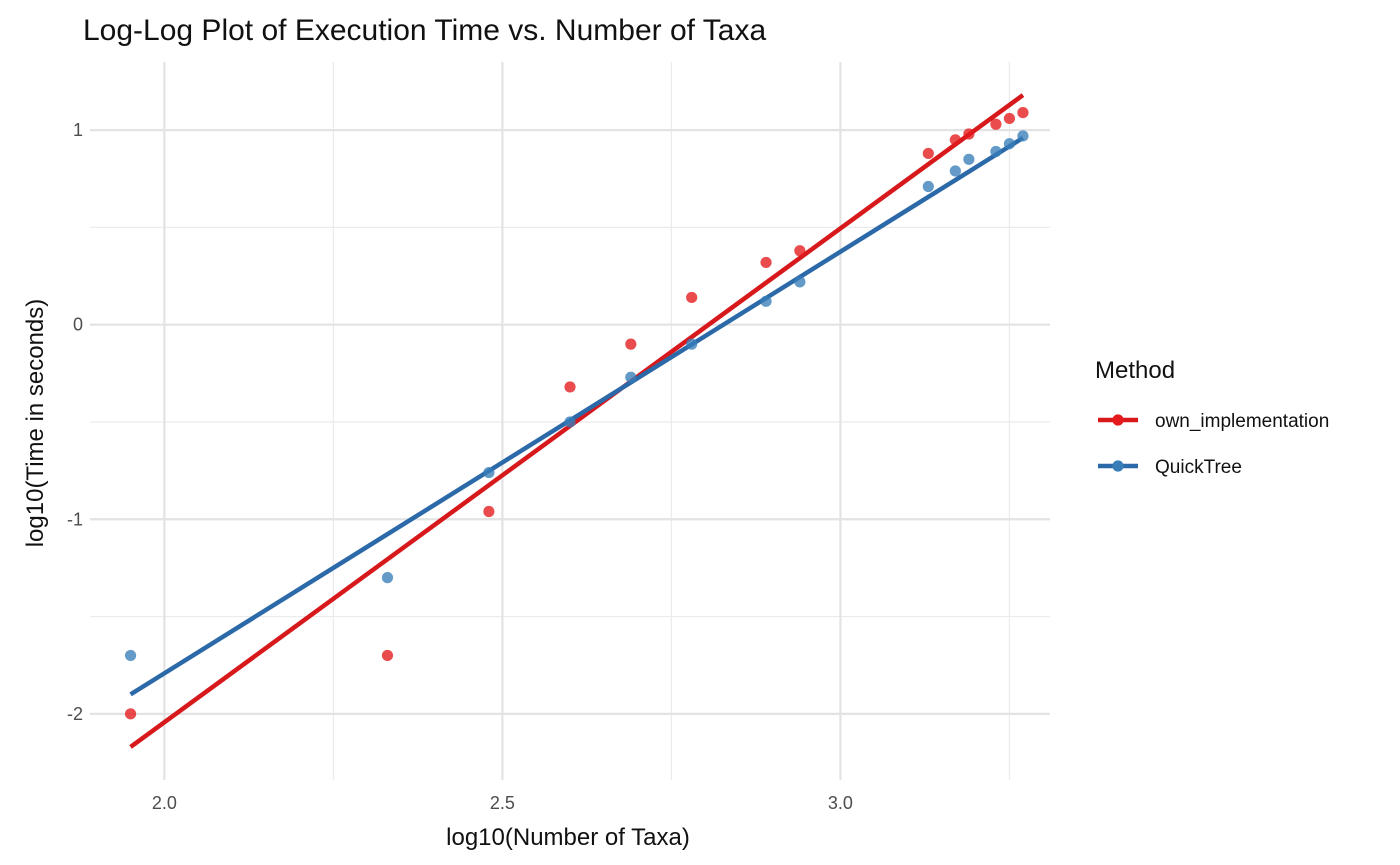  I want to click on y-tick-label: -2, so click(75, 714).